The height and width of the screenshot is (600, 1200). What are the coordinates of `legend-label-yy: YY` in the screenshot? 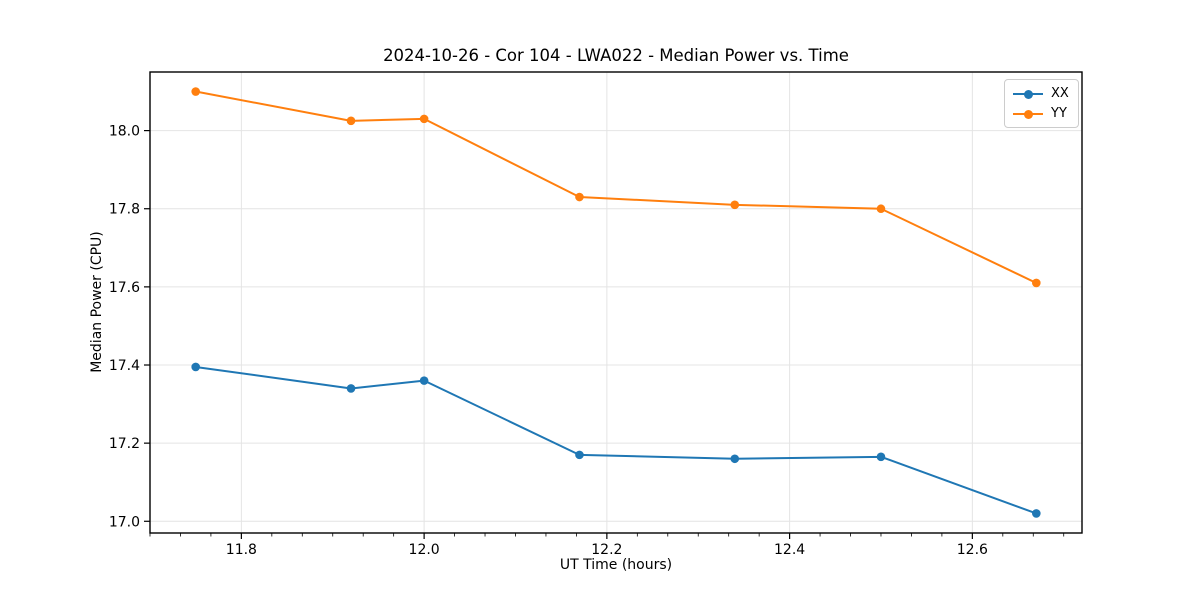 It's located at (1059, 113).